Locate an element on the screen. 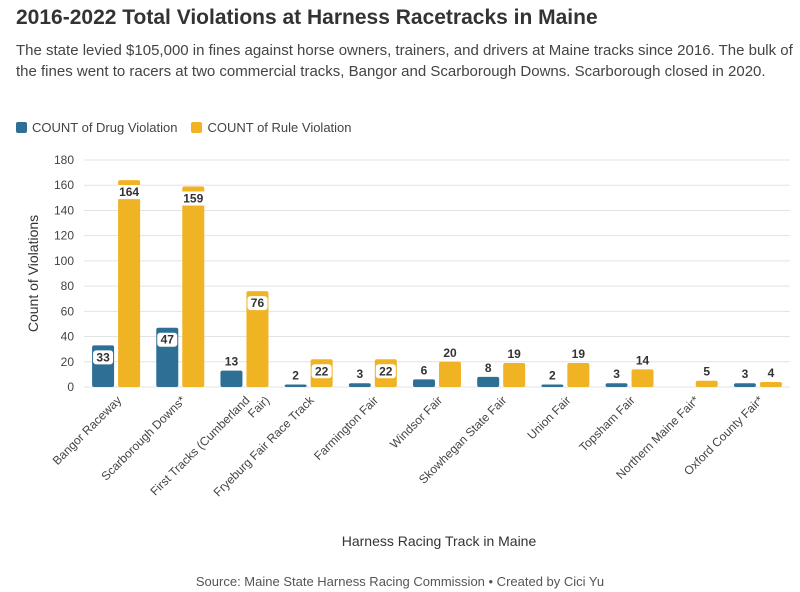 The height and width of the screenshot is (592, 800). y-tick-label: 100 is located at coordinates (64, 261).